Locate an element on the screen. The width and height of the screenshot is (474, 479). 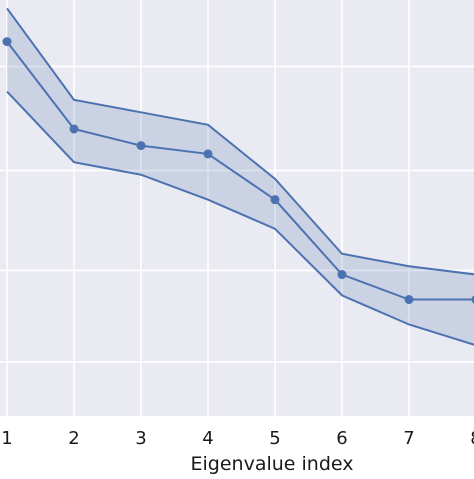
x-tick-label-5: 5 is located at coordinates (274, 438).